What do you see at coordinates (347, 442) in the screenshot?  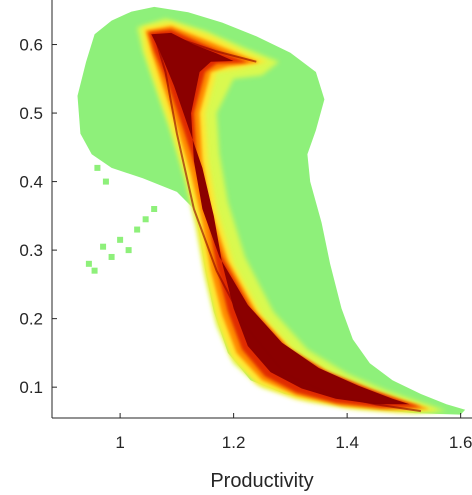 I see `x-tick-label: 1.4` at bounding box center [347, 442].